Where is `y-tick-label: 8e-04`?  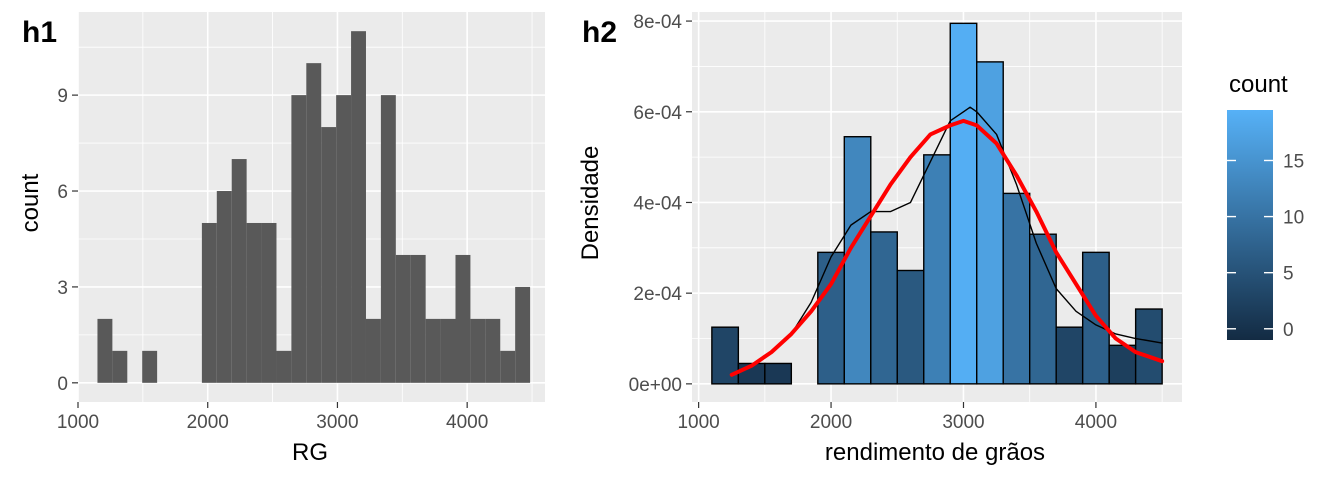 y-tick-label: 8e-04 is located at coordinates (657, 22).